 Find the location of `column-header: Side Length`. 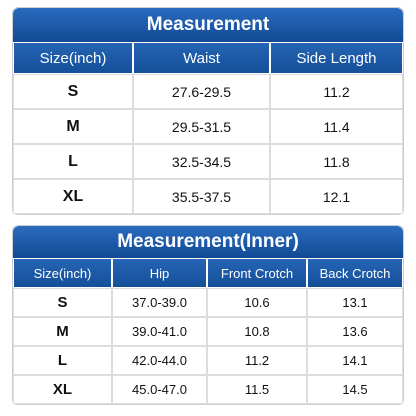

column-header: Side Length is located at coordinates (336, 58).